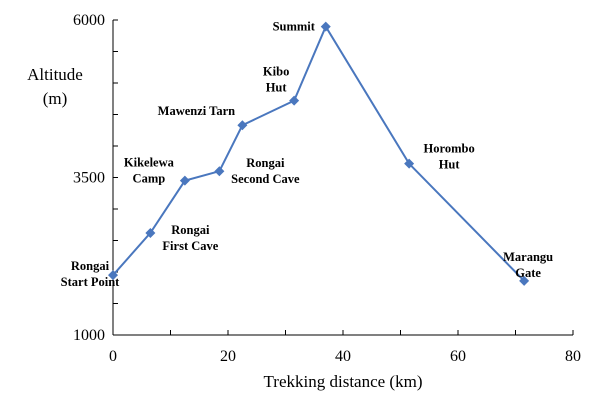  I want to click on point-label: Mawenzi Tarn, so click(196, 111).